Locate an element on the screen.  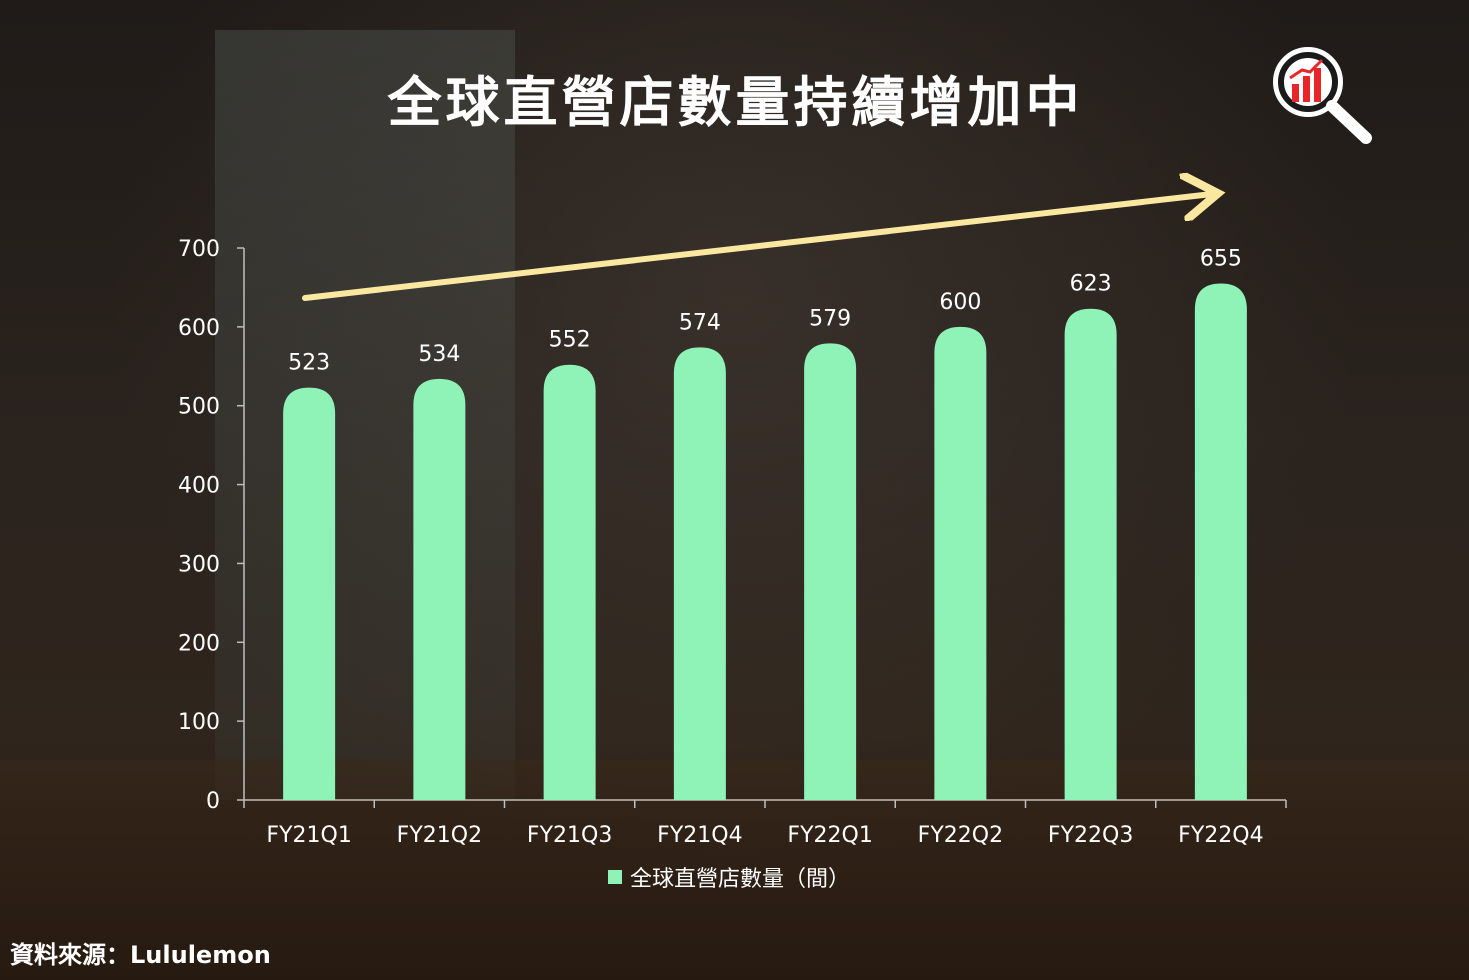
data-label: 655 is located at coordinates (1221, 258).